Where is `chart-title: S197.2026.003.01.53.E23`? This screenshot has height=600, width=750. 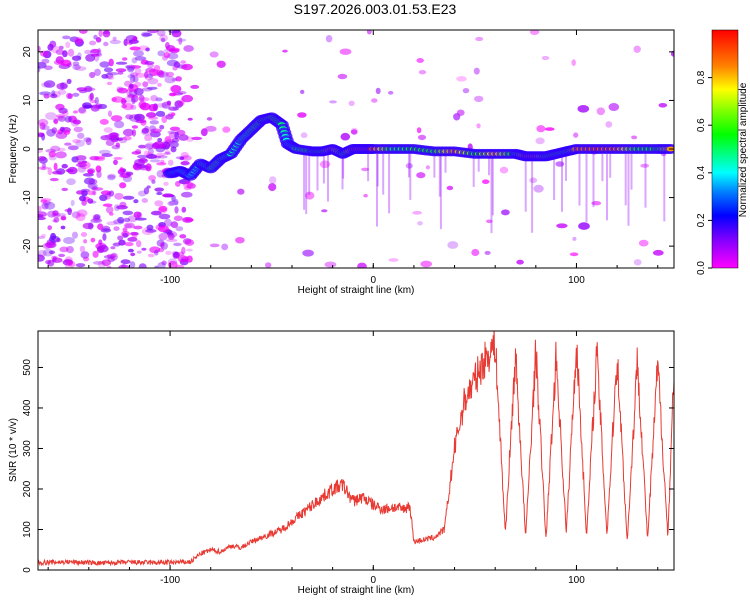
chart-title: S197.2026.003.01.53.E23 is located at coordinates (375, 9).